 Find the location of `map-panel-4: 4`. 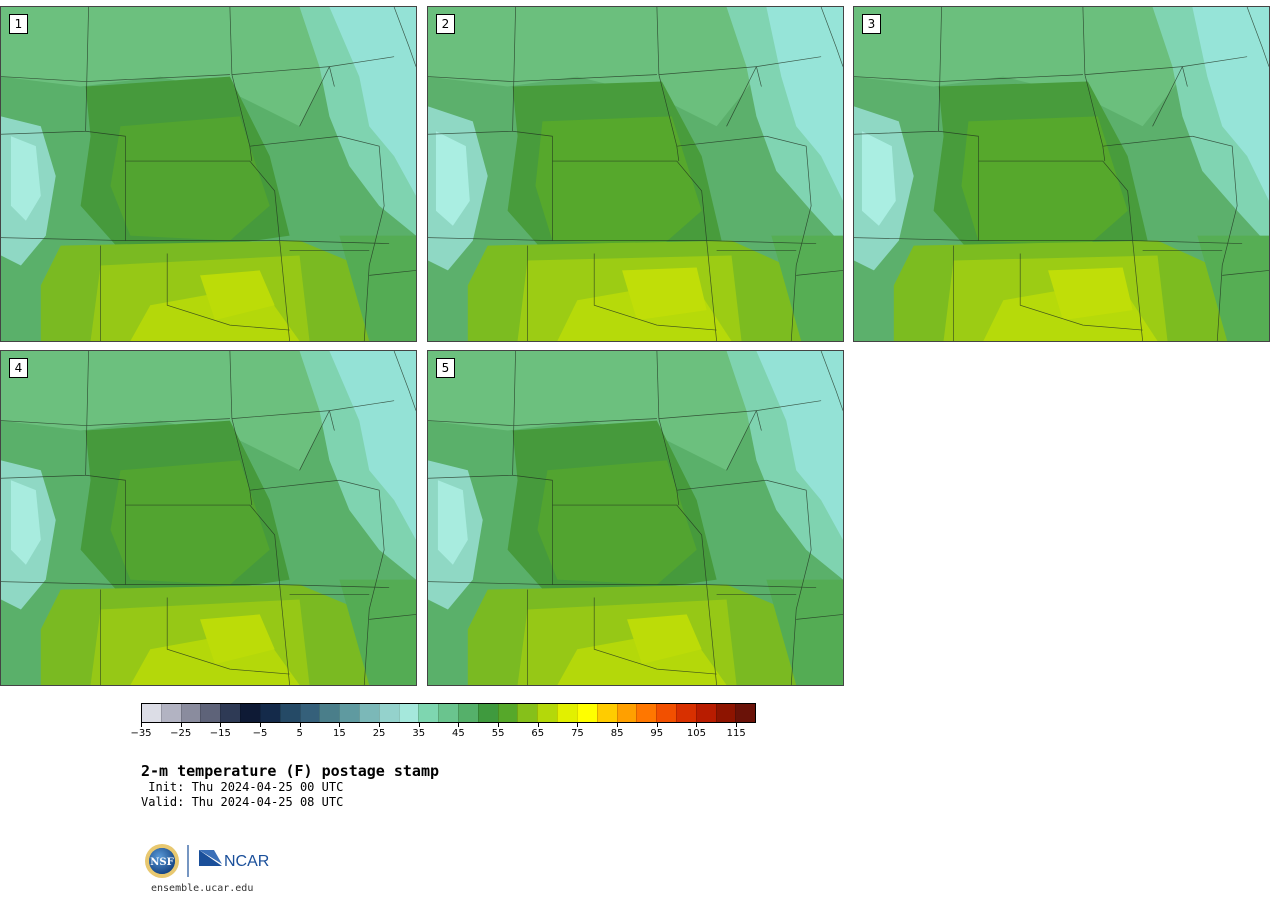

map-panel-4: 4 is located at coordinates (208, 518).